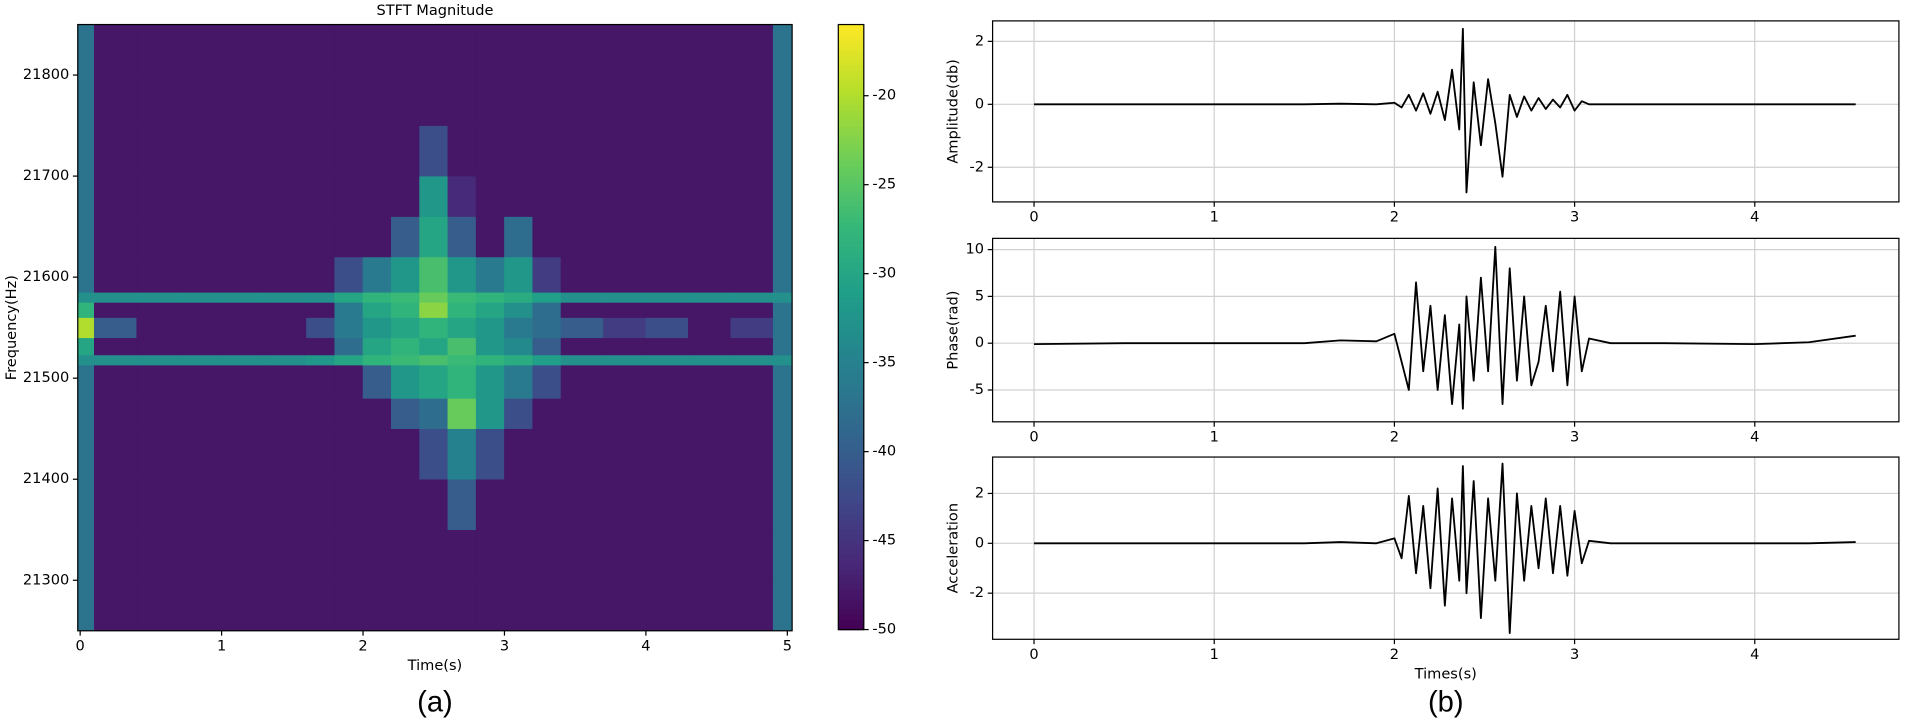  Describe the element at coordinates (953, 111) in the screenshot. I see `y-axis-label: Amplitude(db)` at that location.